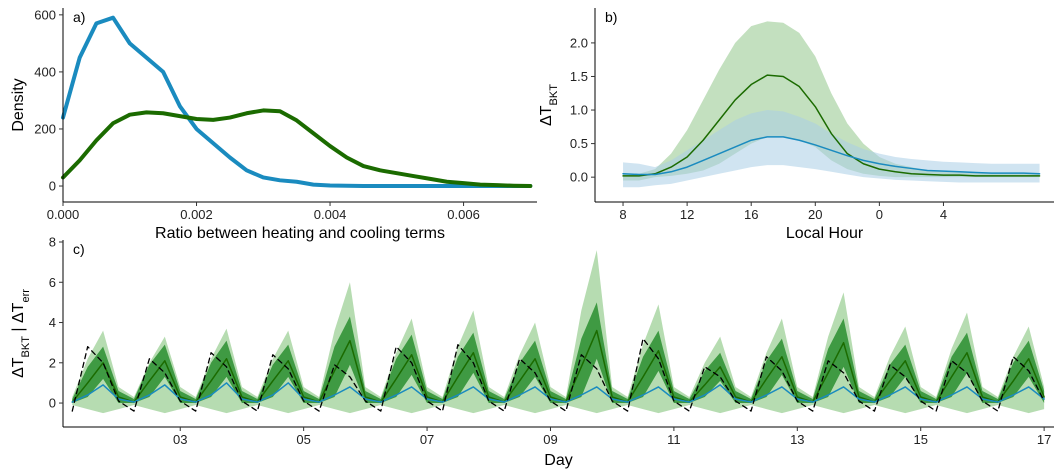 Image resolution: width=1056 pixels, height=476 pixels. I want to click on y-axis-title: ΔTBKT | ΔTerr, so click(21, 333).